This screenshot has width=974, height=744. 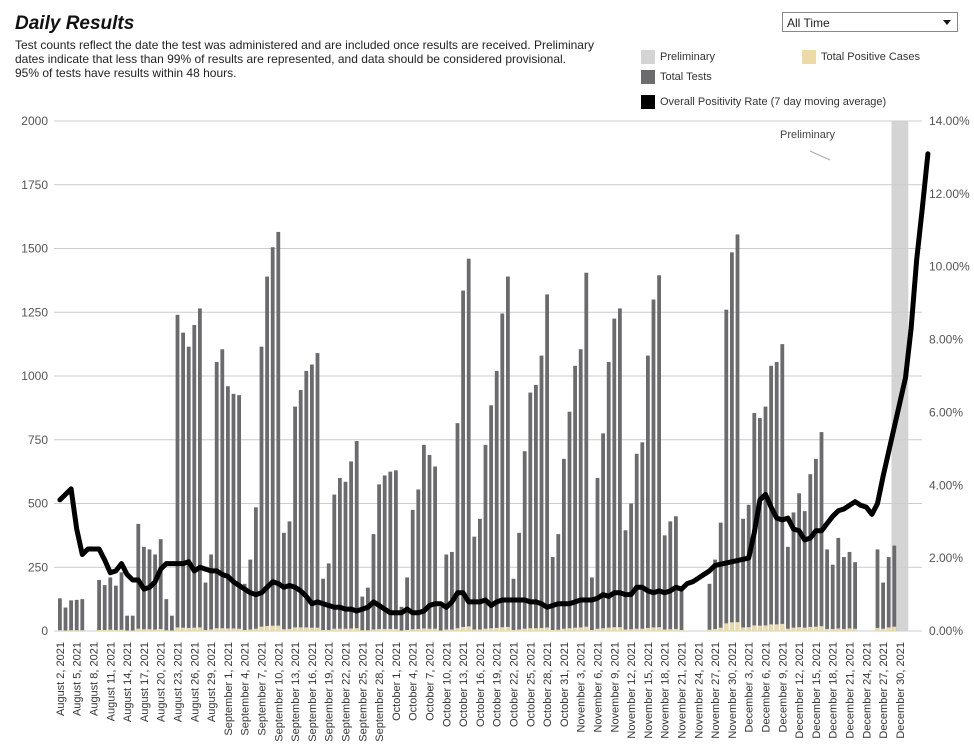 I want to click on y-right-tick-label: 6.00%, so click(x=946, y=412).